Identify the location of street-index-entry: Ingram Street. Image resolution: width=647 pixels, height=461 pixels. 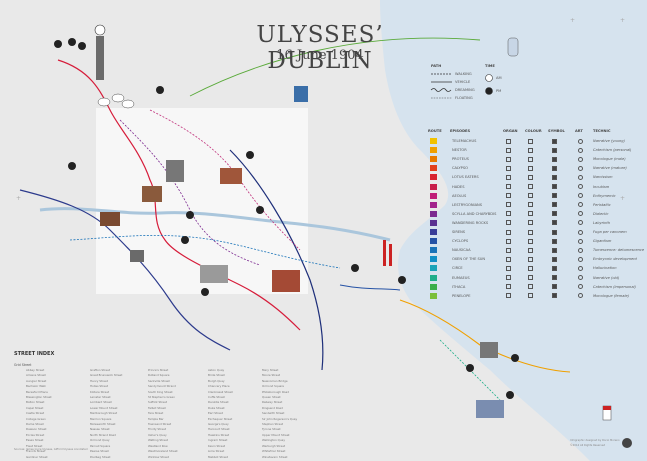
(218, 440).